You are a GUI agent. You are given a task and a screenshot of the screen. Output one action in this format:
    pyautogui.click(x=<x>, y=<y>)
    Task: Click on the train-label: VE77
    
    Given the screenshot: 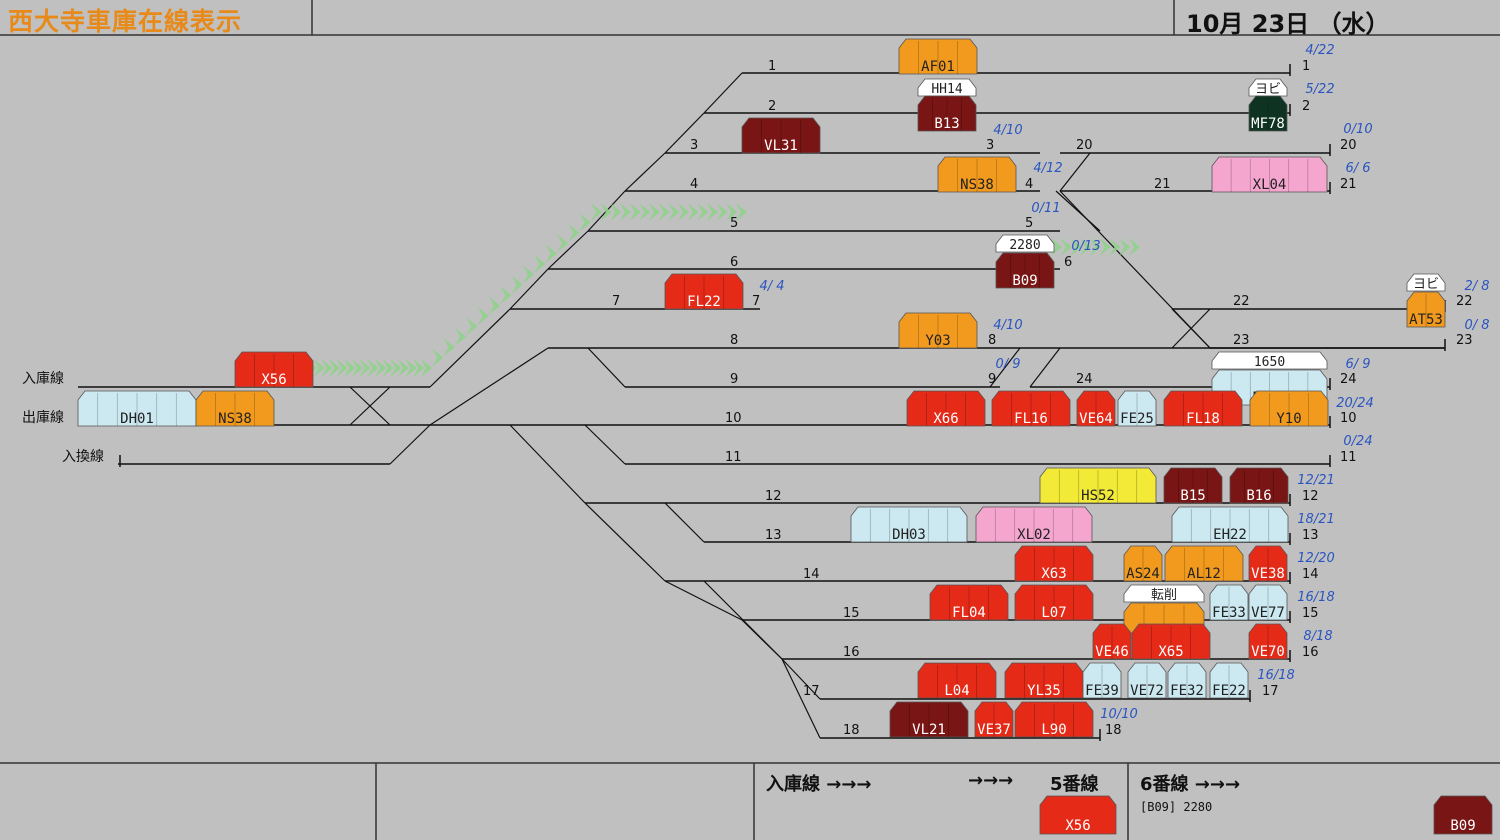 What is the action you would take?
    pyautogui.click(x=1268, y=613)
    